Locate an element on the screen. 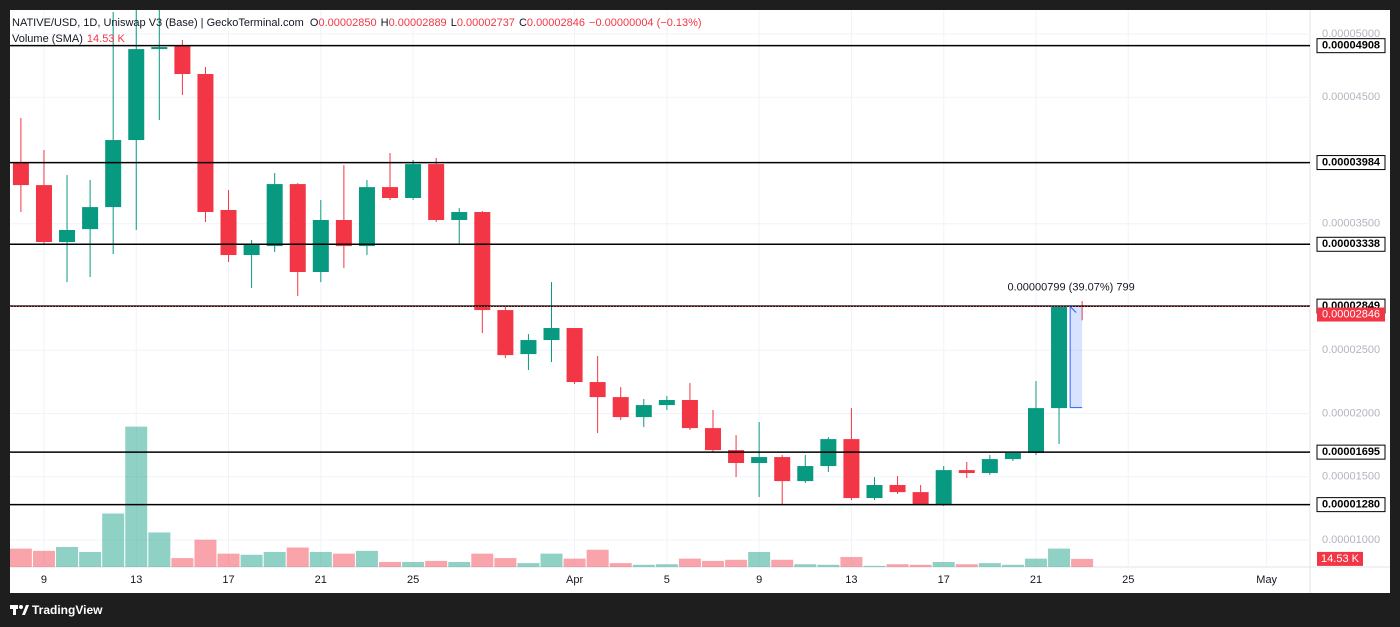 Image resolution: width=1400 pixels, height=627 pixels. y-tick-label: 0.00005000 is located at coordinates (1351, 34).